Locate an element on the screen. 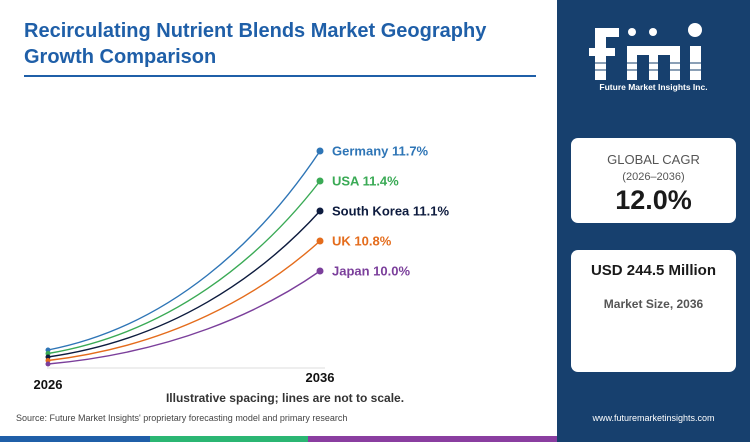 Image resolution: width=750 pixels, height=442 pixels. end-point-usa is located at coordinates (320, 181).